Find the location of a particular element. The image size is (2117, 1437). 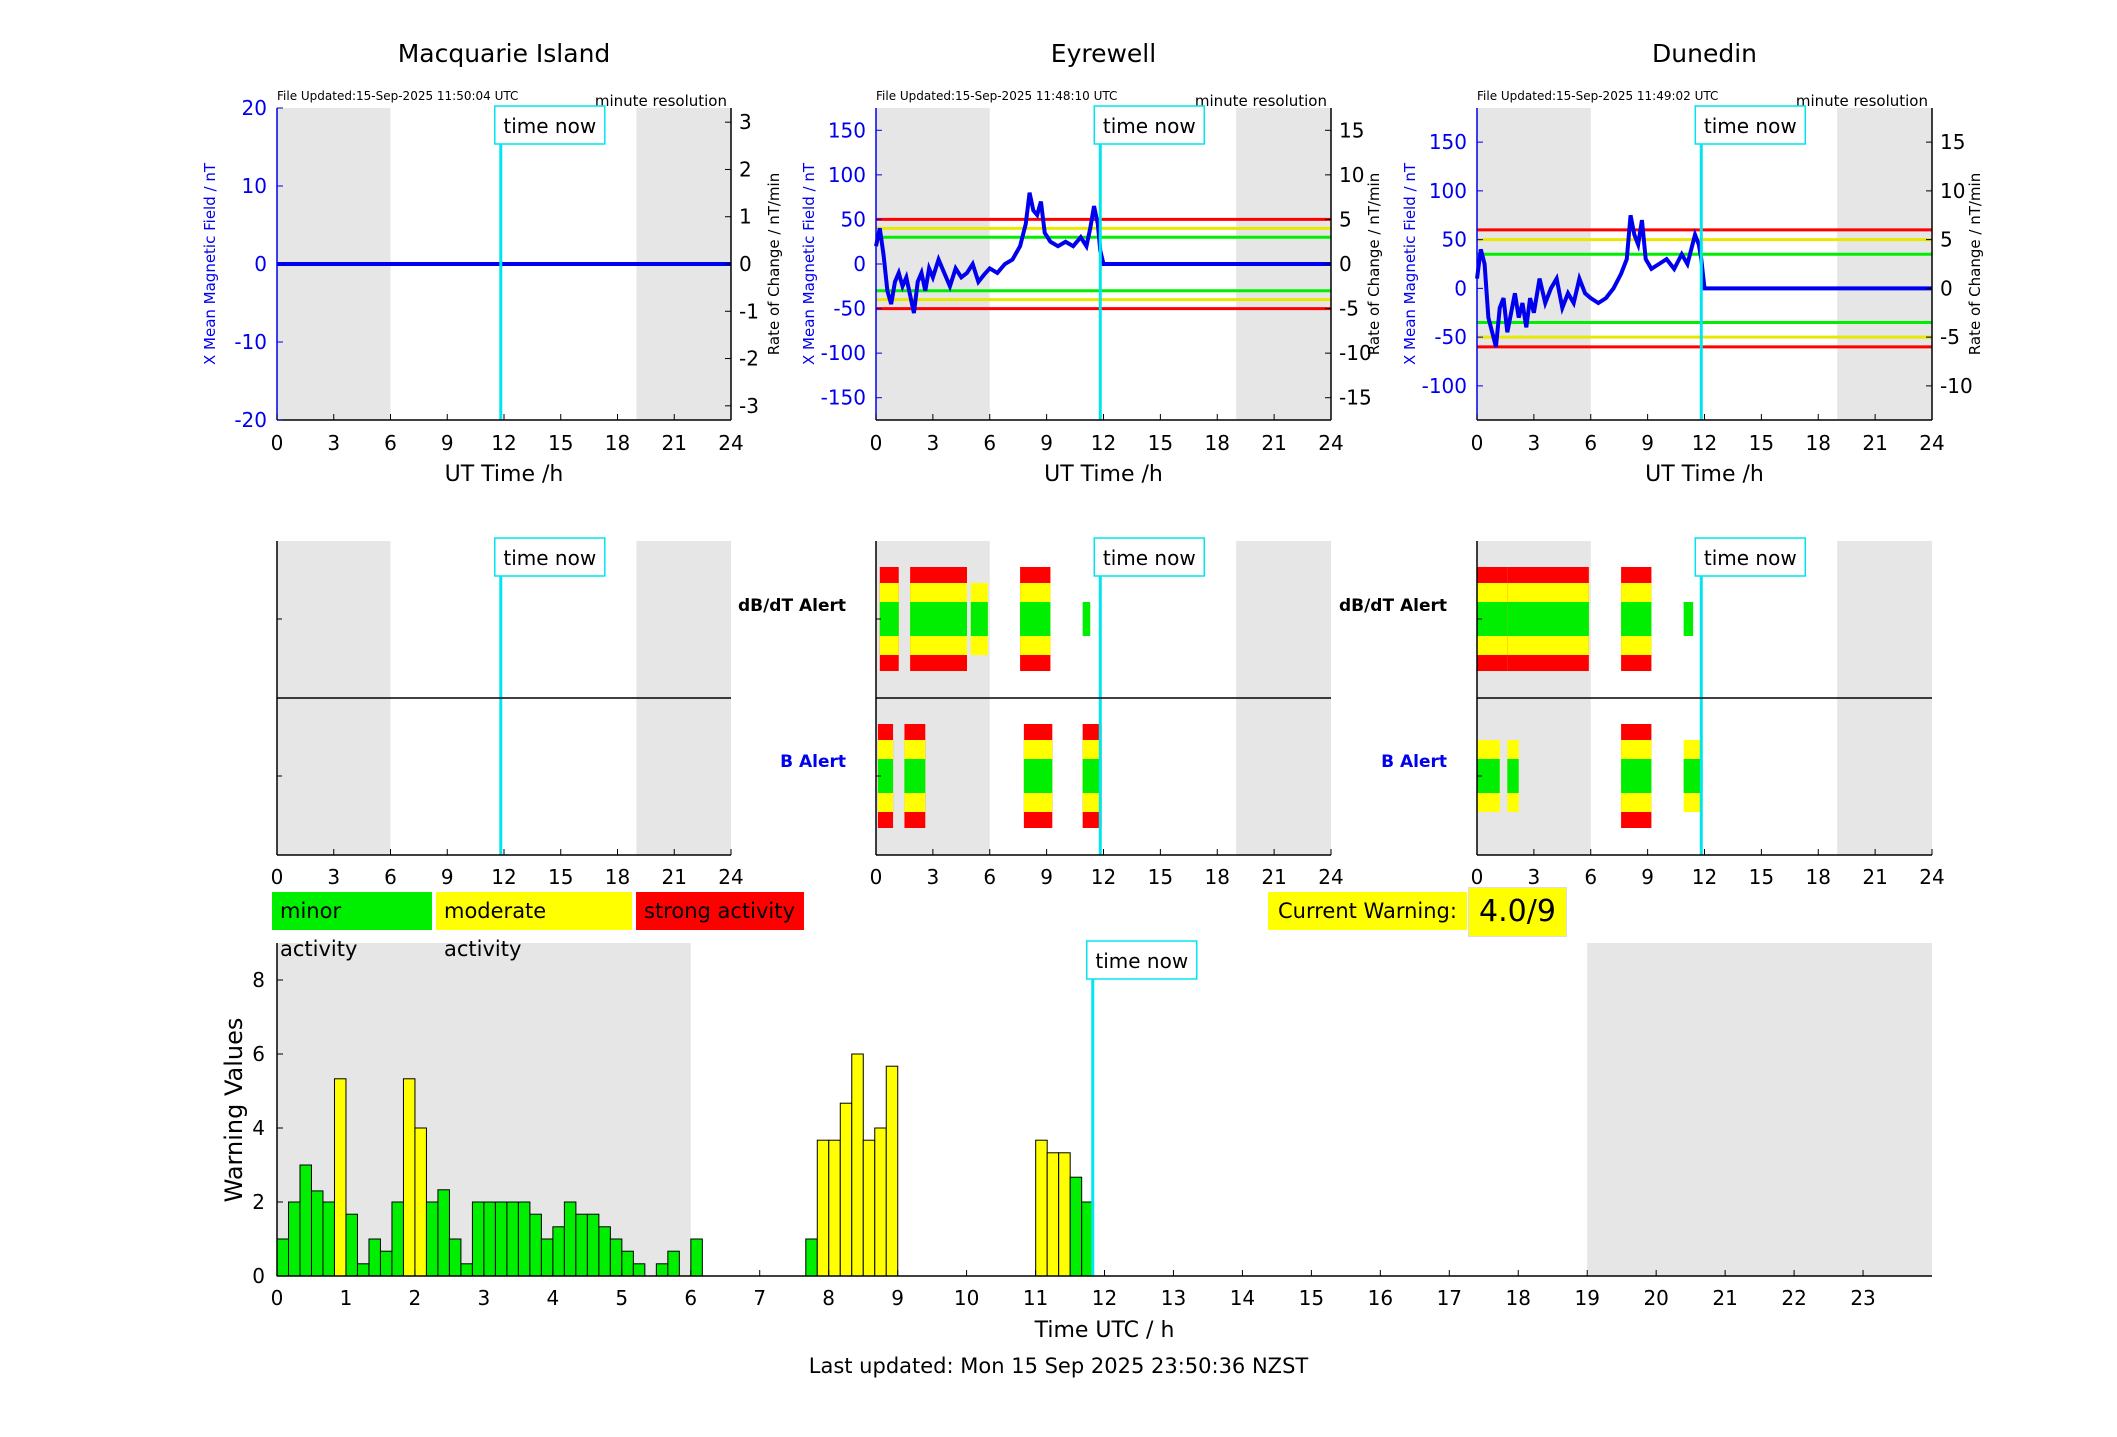

left-tick-label: 150 is located at coordinates (1448, 142).